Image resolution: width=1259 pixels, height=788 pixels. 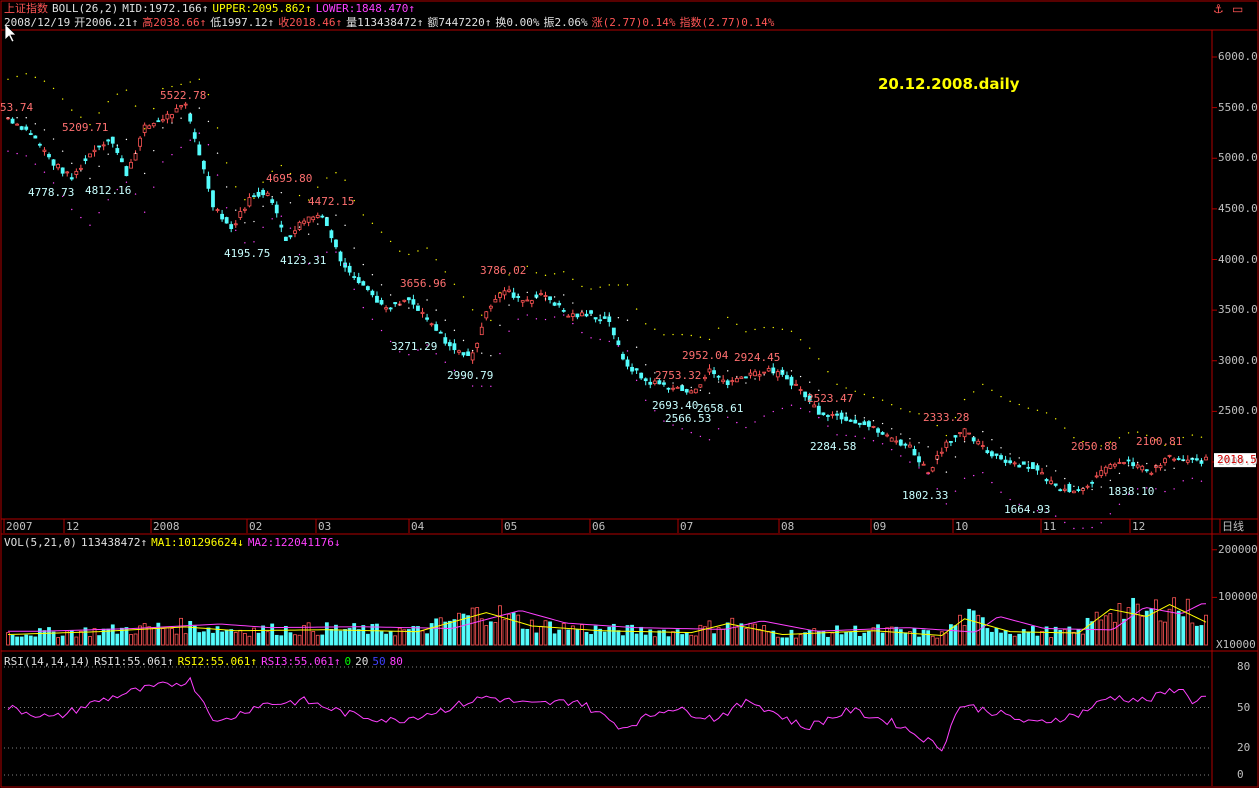 I want to click on time-axis-label: 06, so click(x=599, y=526).